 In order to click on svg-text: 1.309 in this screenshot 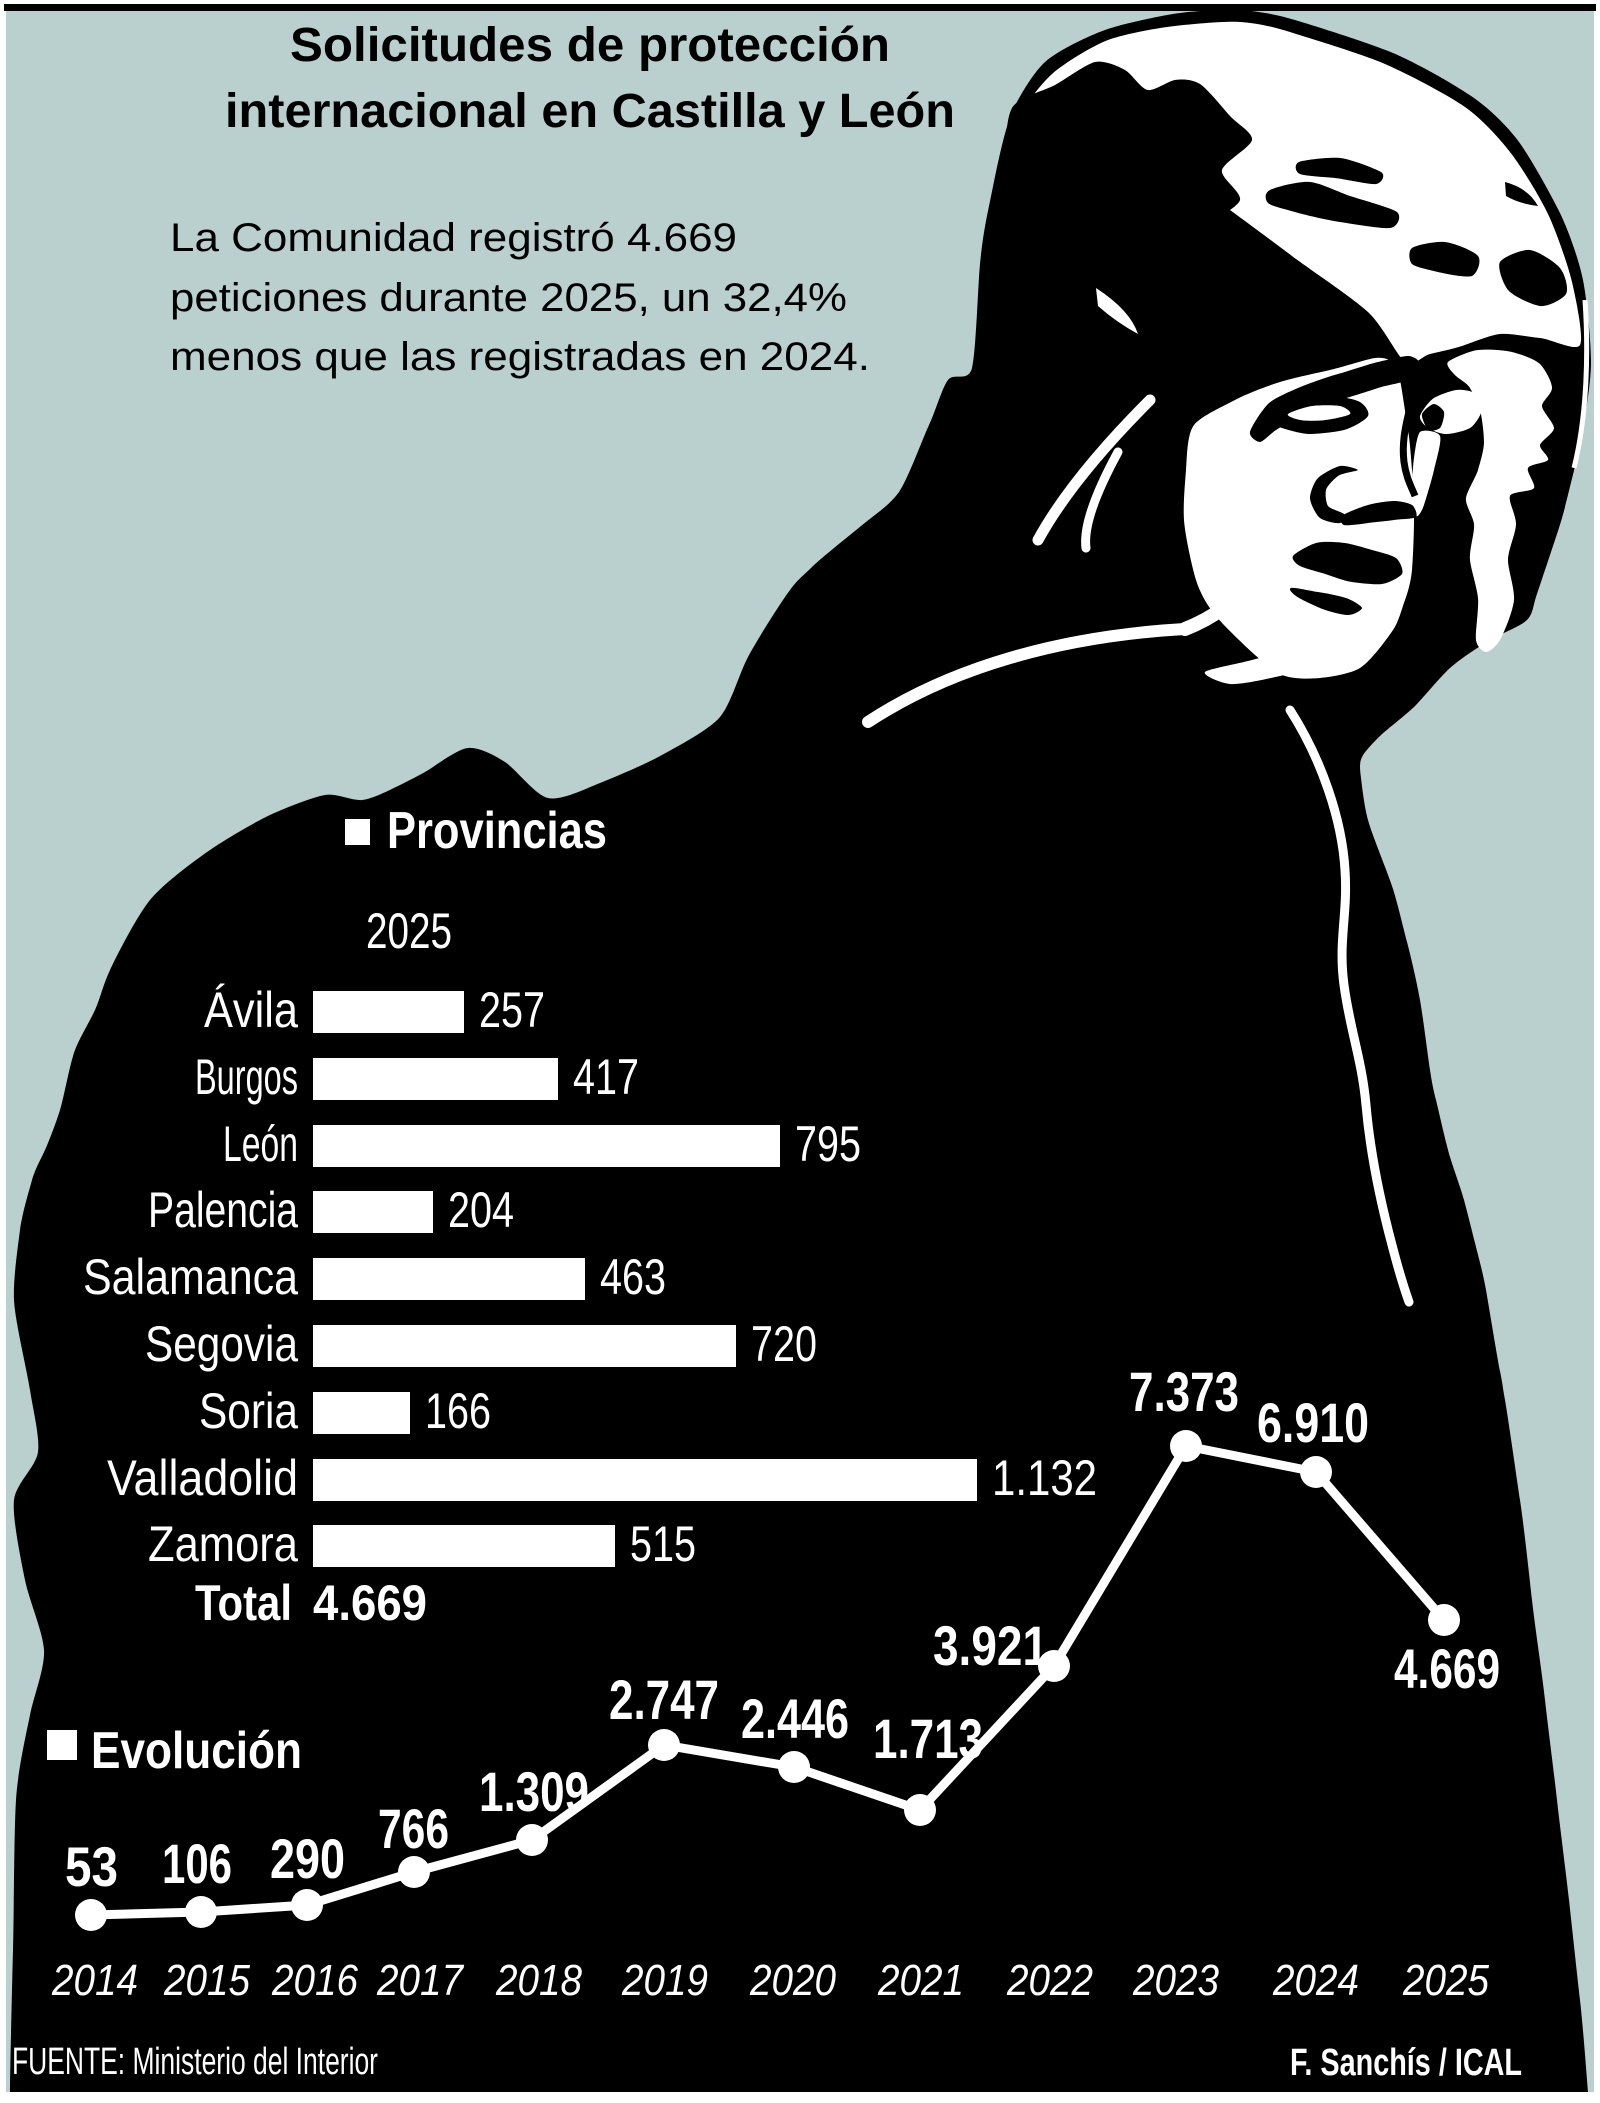, I will do `click(534, 1791)`.